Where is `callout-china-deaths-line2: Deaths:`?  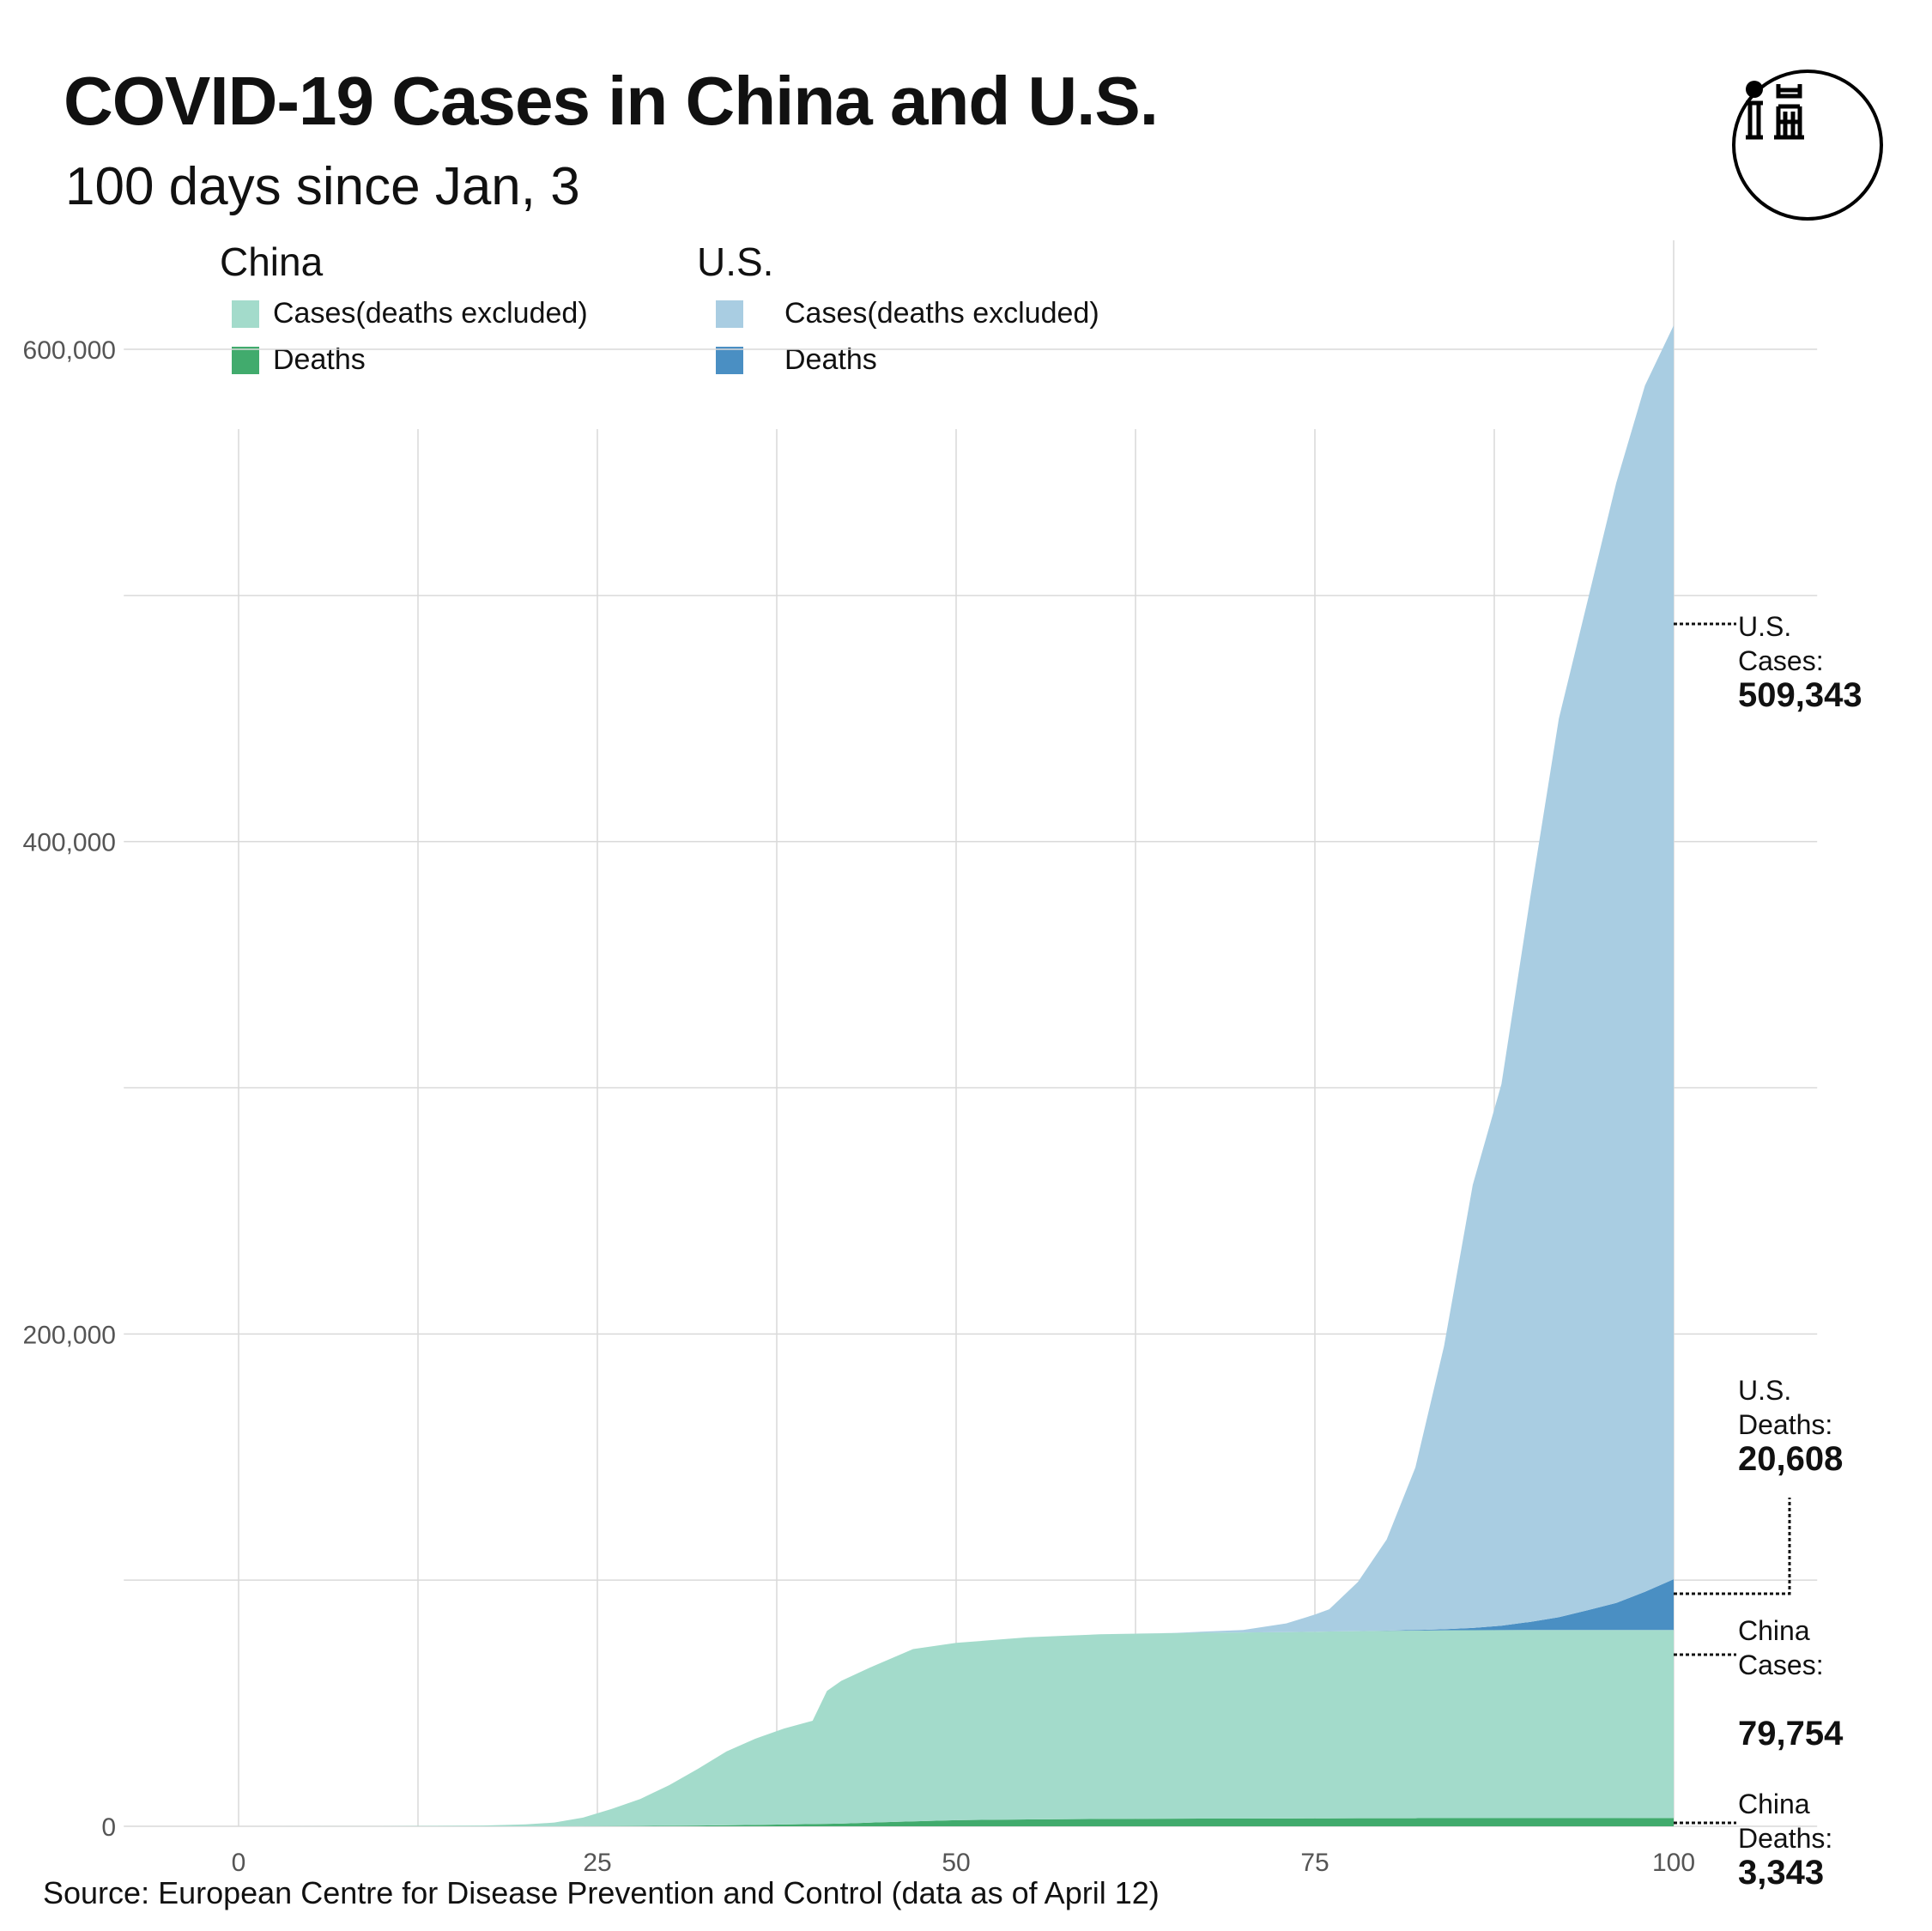
callout-china-deaths-line2: Deaths: is located at coordinates (1785, 1838).